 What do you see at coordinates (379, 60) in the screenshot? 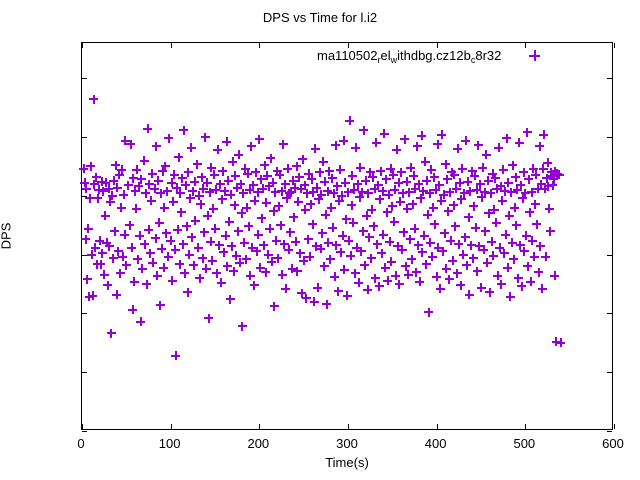
I see `legend-subscript: r` at bounding box center [379, 60].